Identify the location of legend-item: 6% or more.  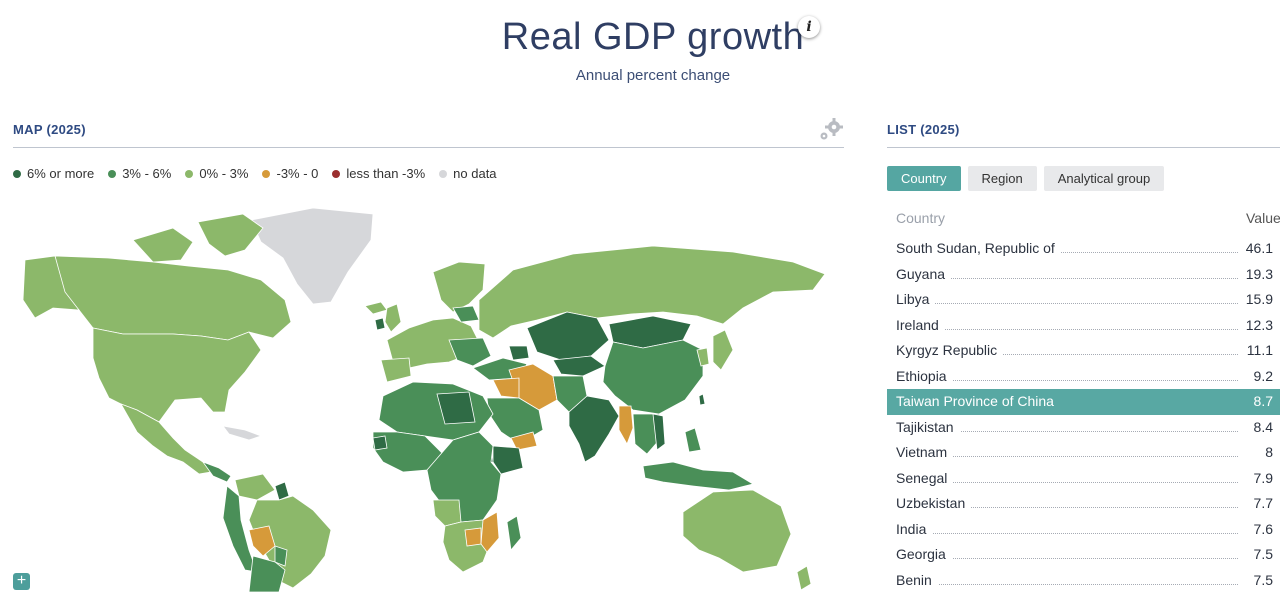
(53, 173).